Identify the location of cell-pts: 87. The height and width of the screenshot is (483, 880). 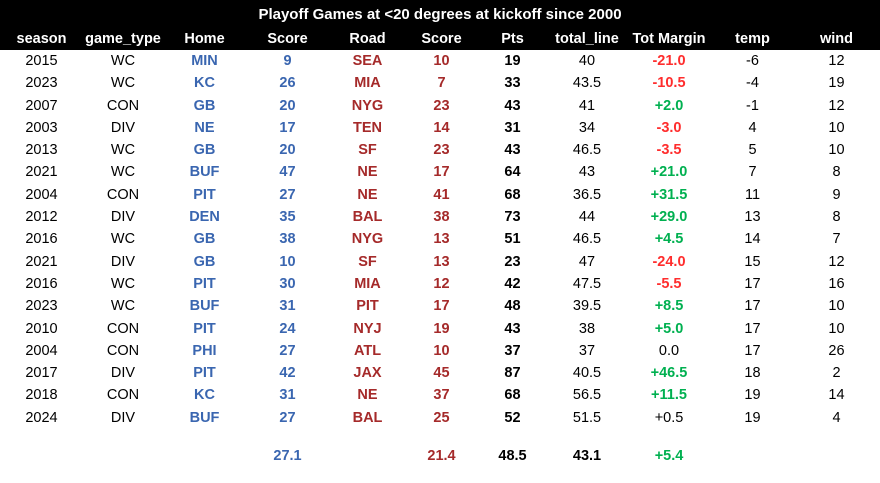
(512, 373).